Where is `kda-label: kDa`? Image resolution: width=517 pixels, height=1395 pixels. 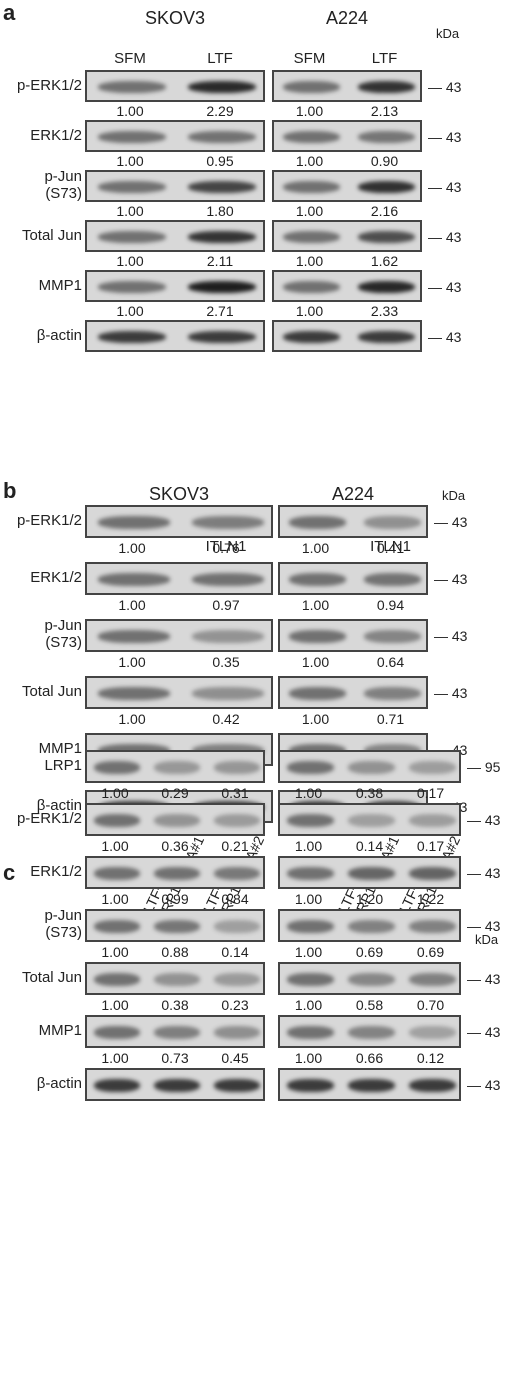 kda-label: kDa is located at coordinates (448, 33).